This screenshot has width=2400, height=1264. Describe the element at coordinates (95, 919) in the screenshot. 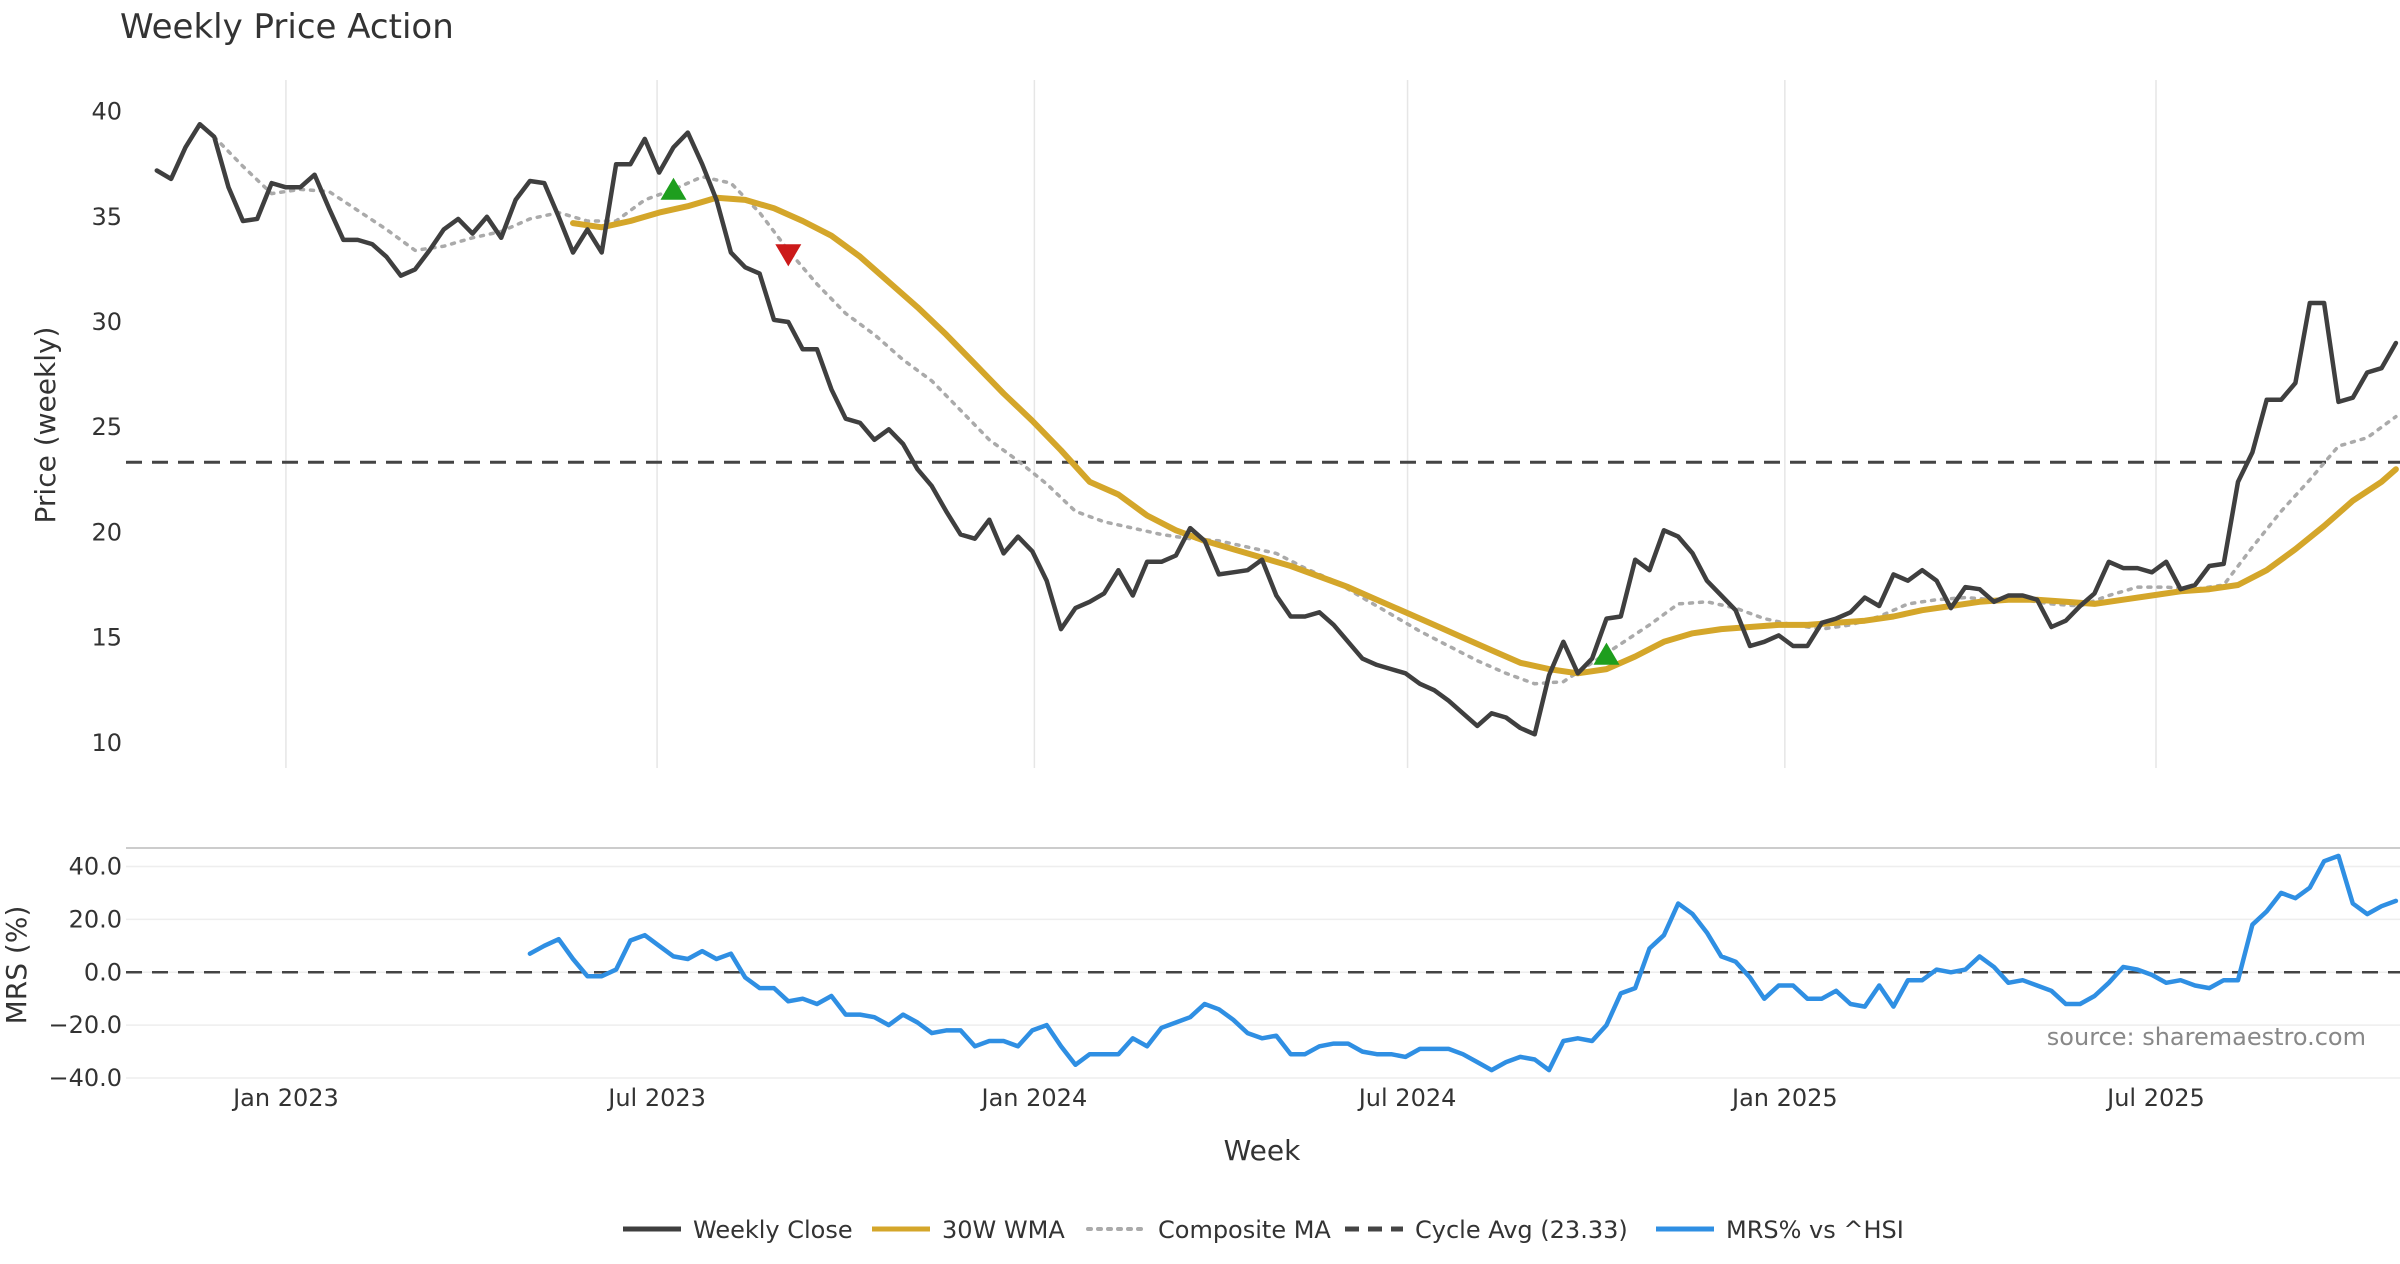

I see `mrs-y-tick-label: 20.0` at that location.